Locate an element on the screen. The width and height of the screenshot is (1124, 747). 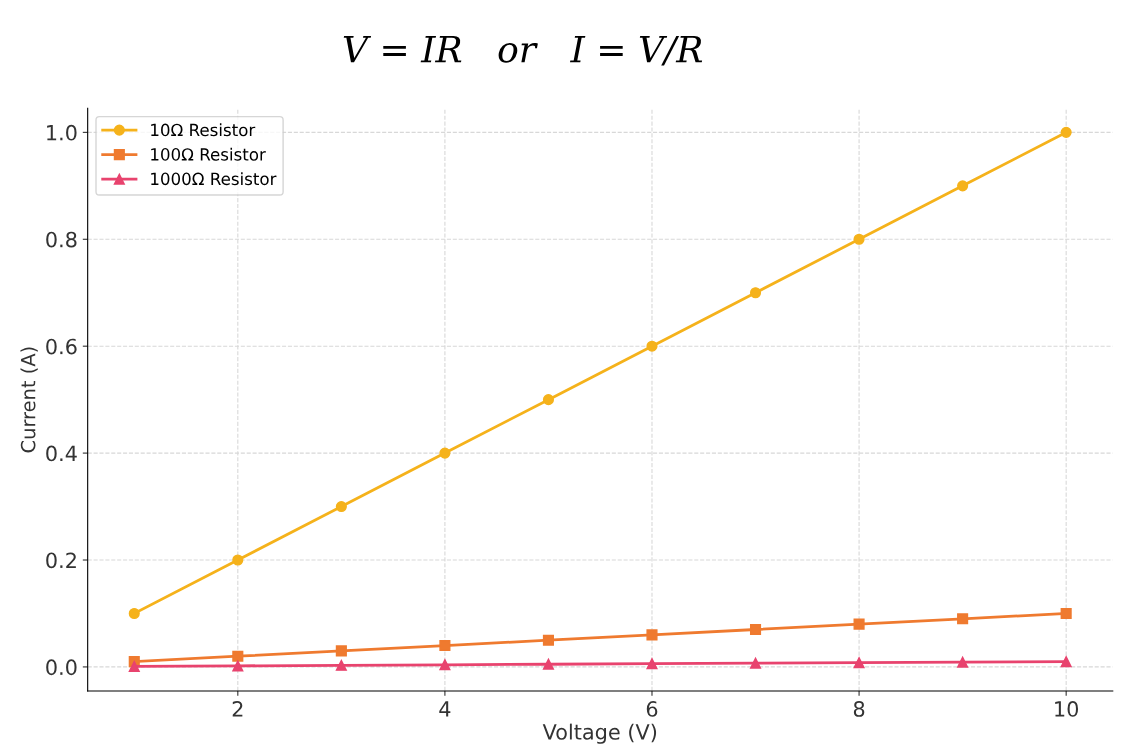
chart-title: V = IR or I = V/R is located at coordinates (523, 50).